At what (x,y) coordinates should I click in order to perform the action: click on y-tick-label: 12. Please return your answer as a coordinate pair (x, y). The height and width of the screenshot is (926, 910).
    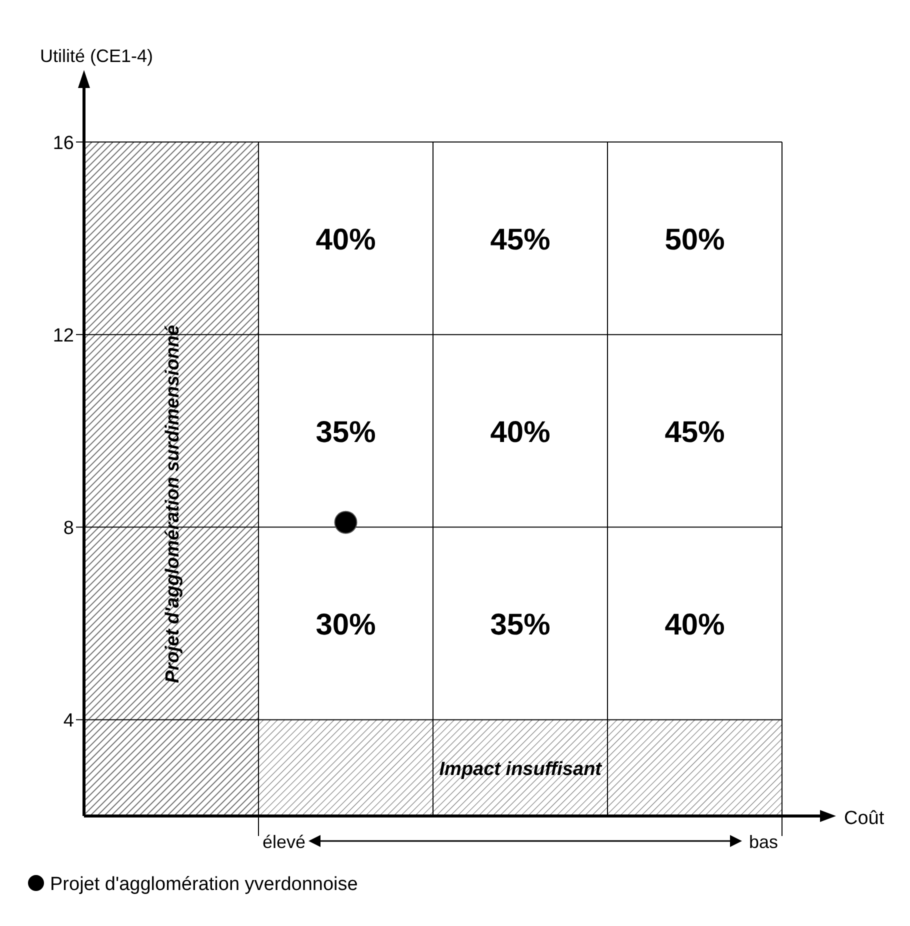
    Looking at the image, I should click on (63, 336).